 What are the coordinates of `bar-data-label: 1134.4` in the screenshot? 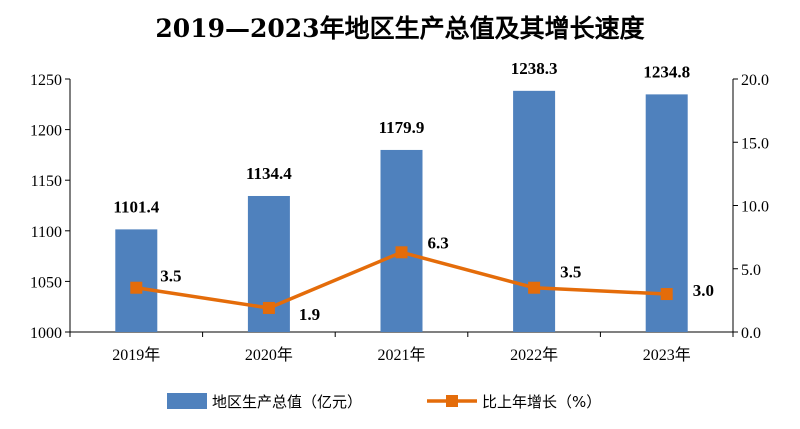 It's located at (269, 173).